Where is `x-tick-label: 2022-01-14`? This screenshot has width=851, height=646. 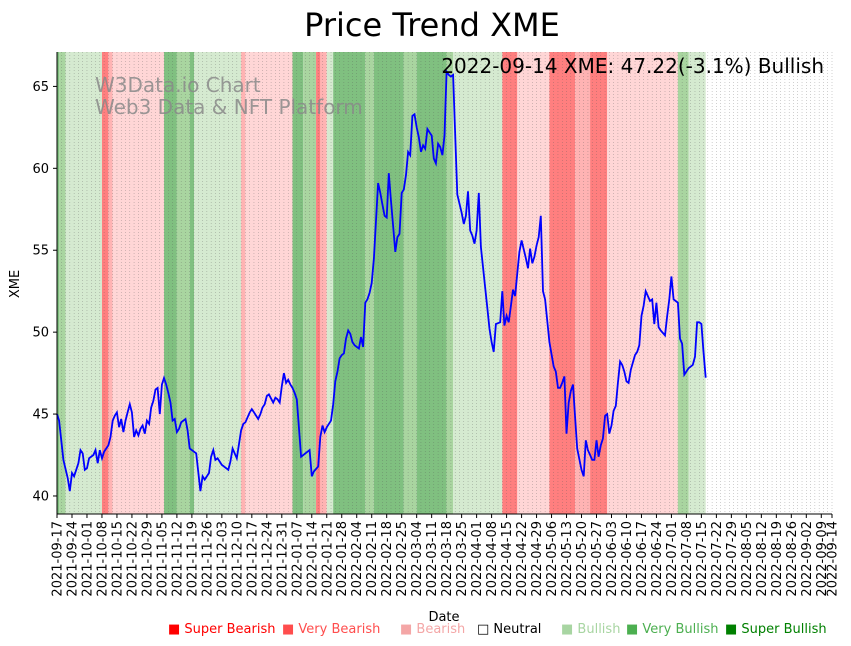 x-tick-label: 2022-01-14 is located at coordinates (312, 559).